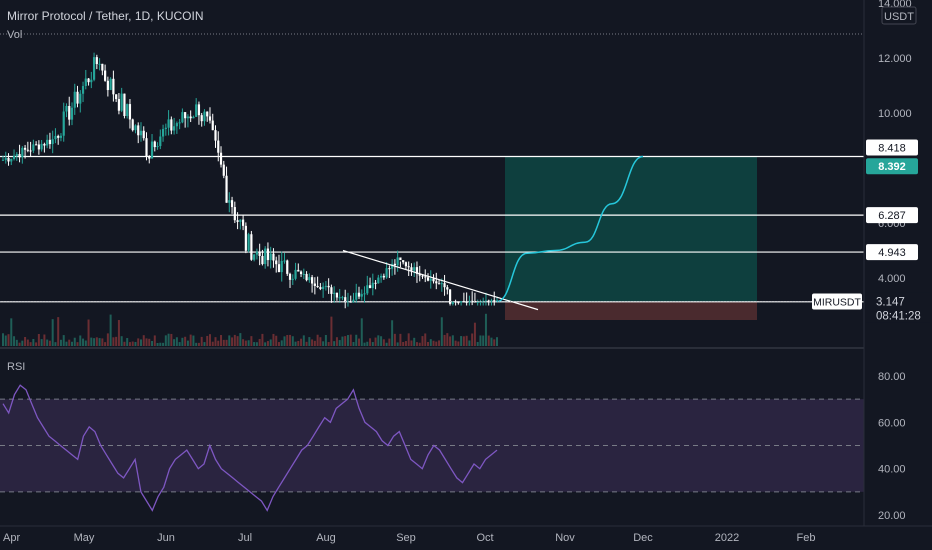  What do you see at coordinates (409, 538) in the screenshot?
I see `time-axis-ticks: Apr May Jun Jul Aug Sep Oct Nov Dec 2022 Feb` at bounding box center [409, 538].